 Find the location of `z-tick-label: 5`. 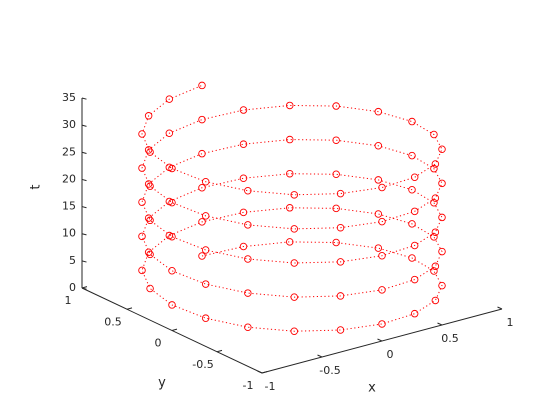

z-tick-label: 5 is located at coordinates (72, 260).